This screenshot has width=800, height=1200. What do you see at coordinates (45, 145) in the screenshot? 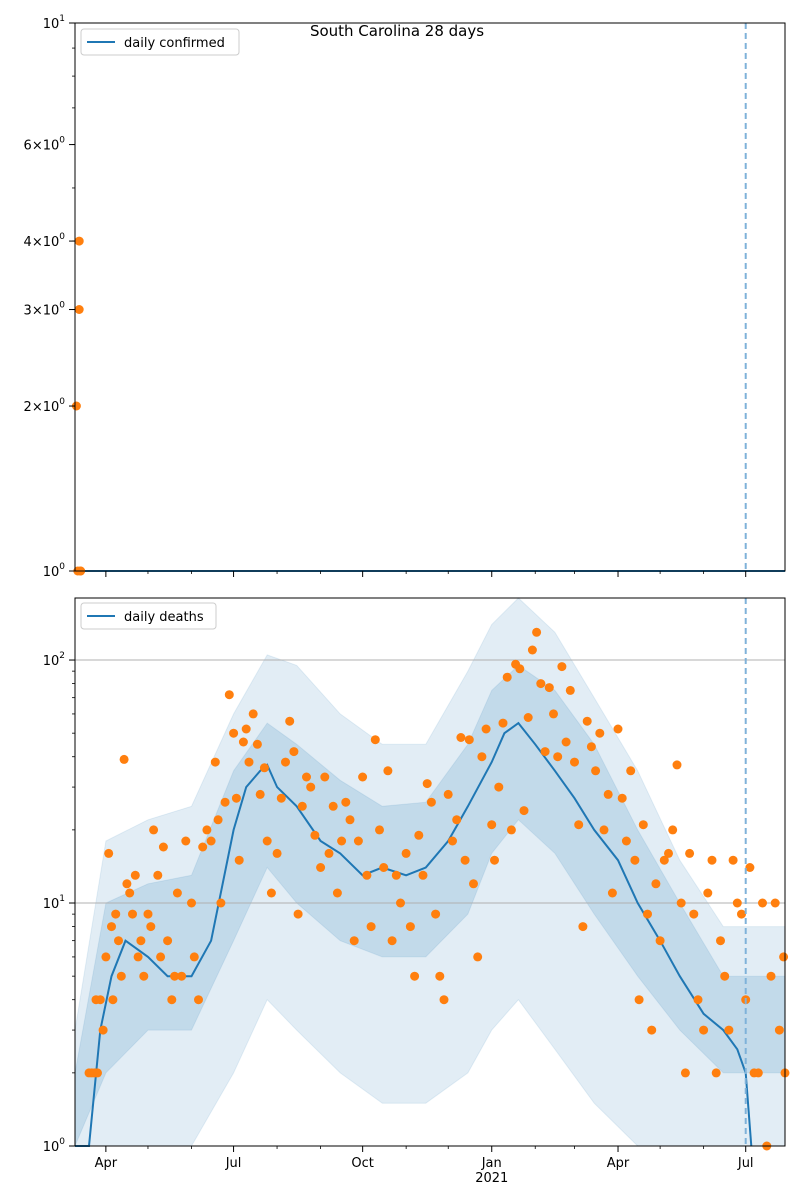
I see `confirmed-y-tick-label: 6×100` at bounding box center [45, 145].